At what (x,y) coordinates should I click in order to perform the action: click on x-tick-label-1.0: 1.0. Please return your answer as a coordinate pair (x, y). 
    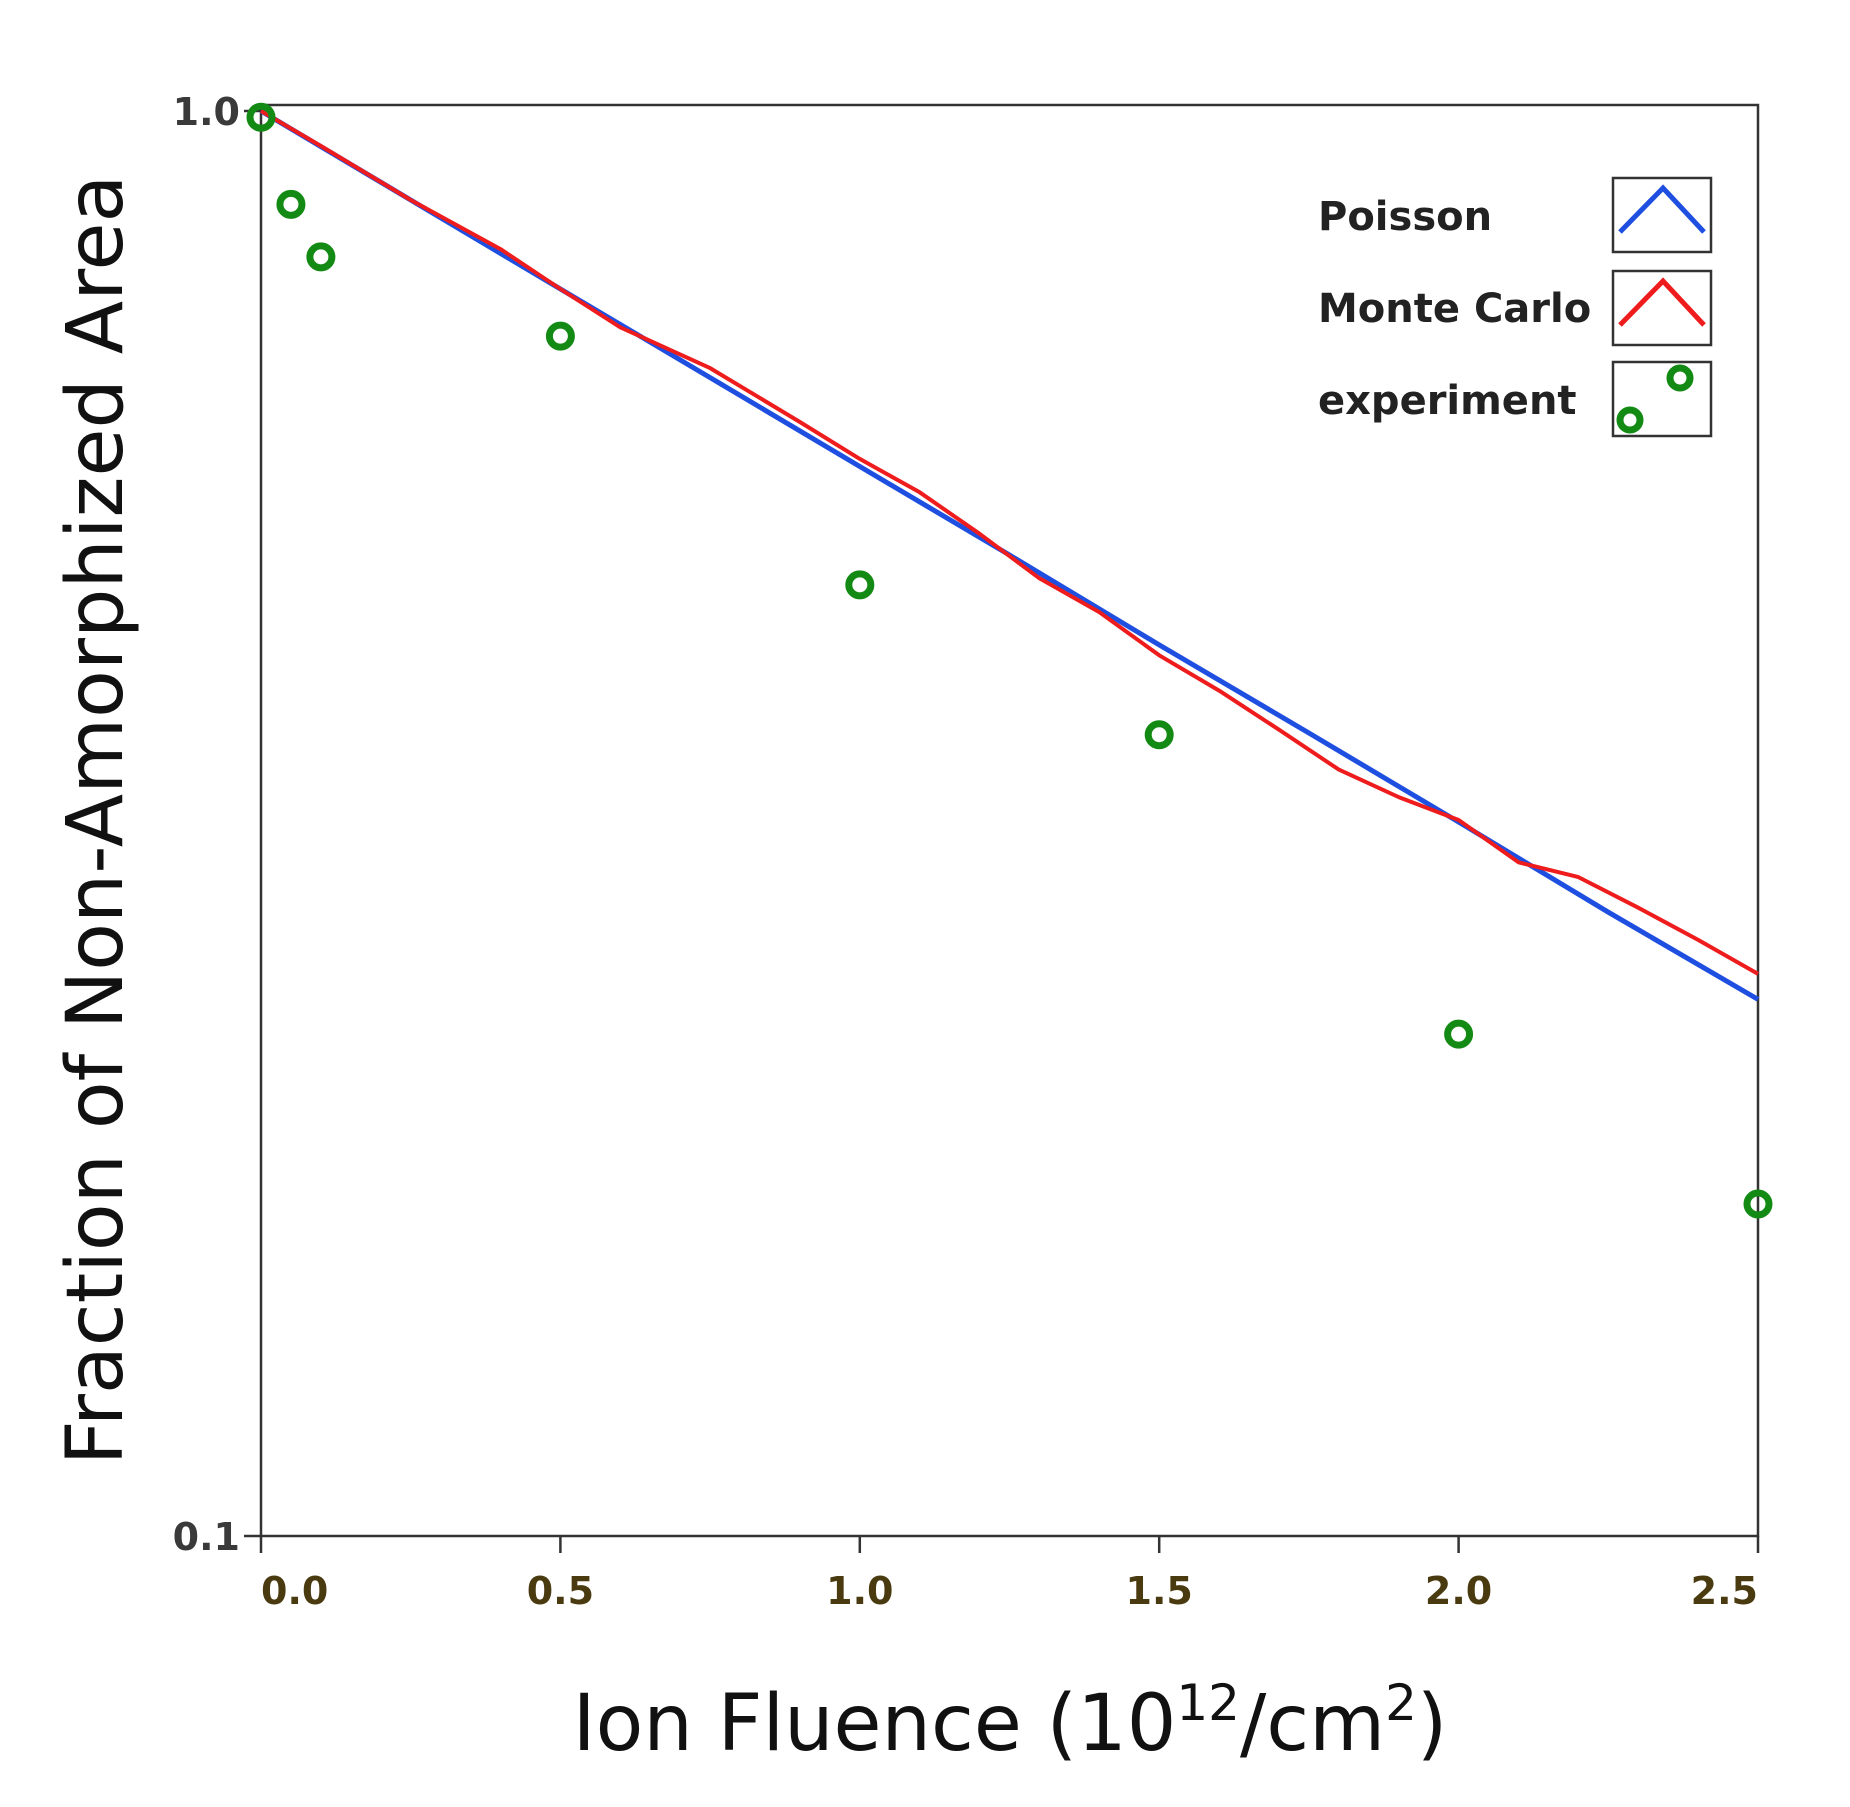
    Looking at the image, I should click on (859, 1591).